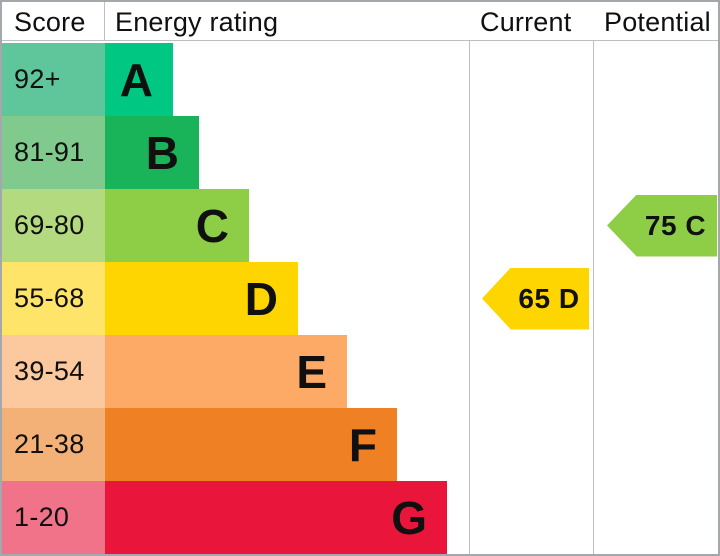  I want to click on current-column-header: Current, so click(526, 21).